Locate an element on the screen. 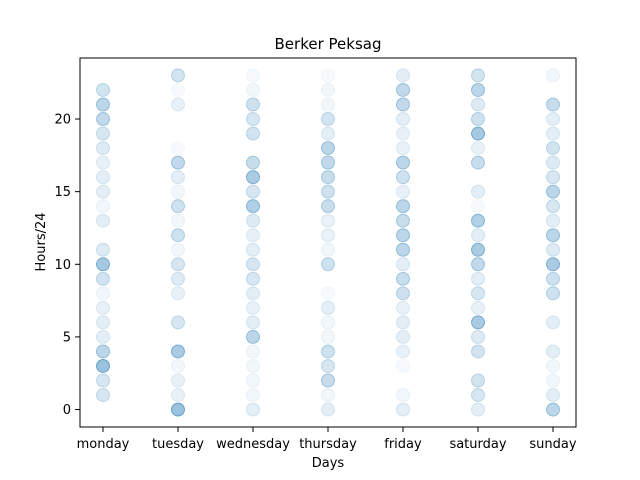  x-tick-label-wednesday: wednesday is located at coordinates (253, 444).